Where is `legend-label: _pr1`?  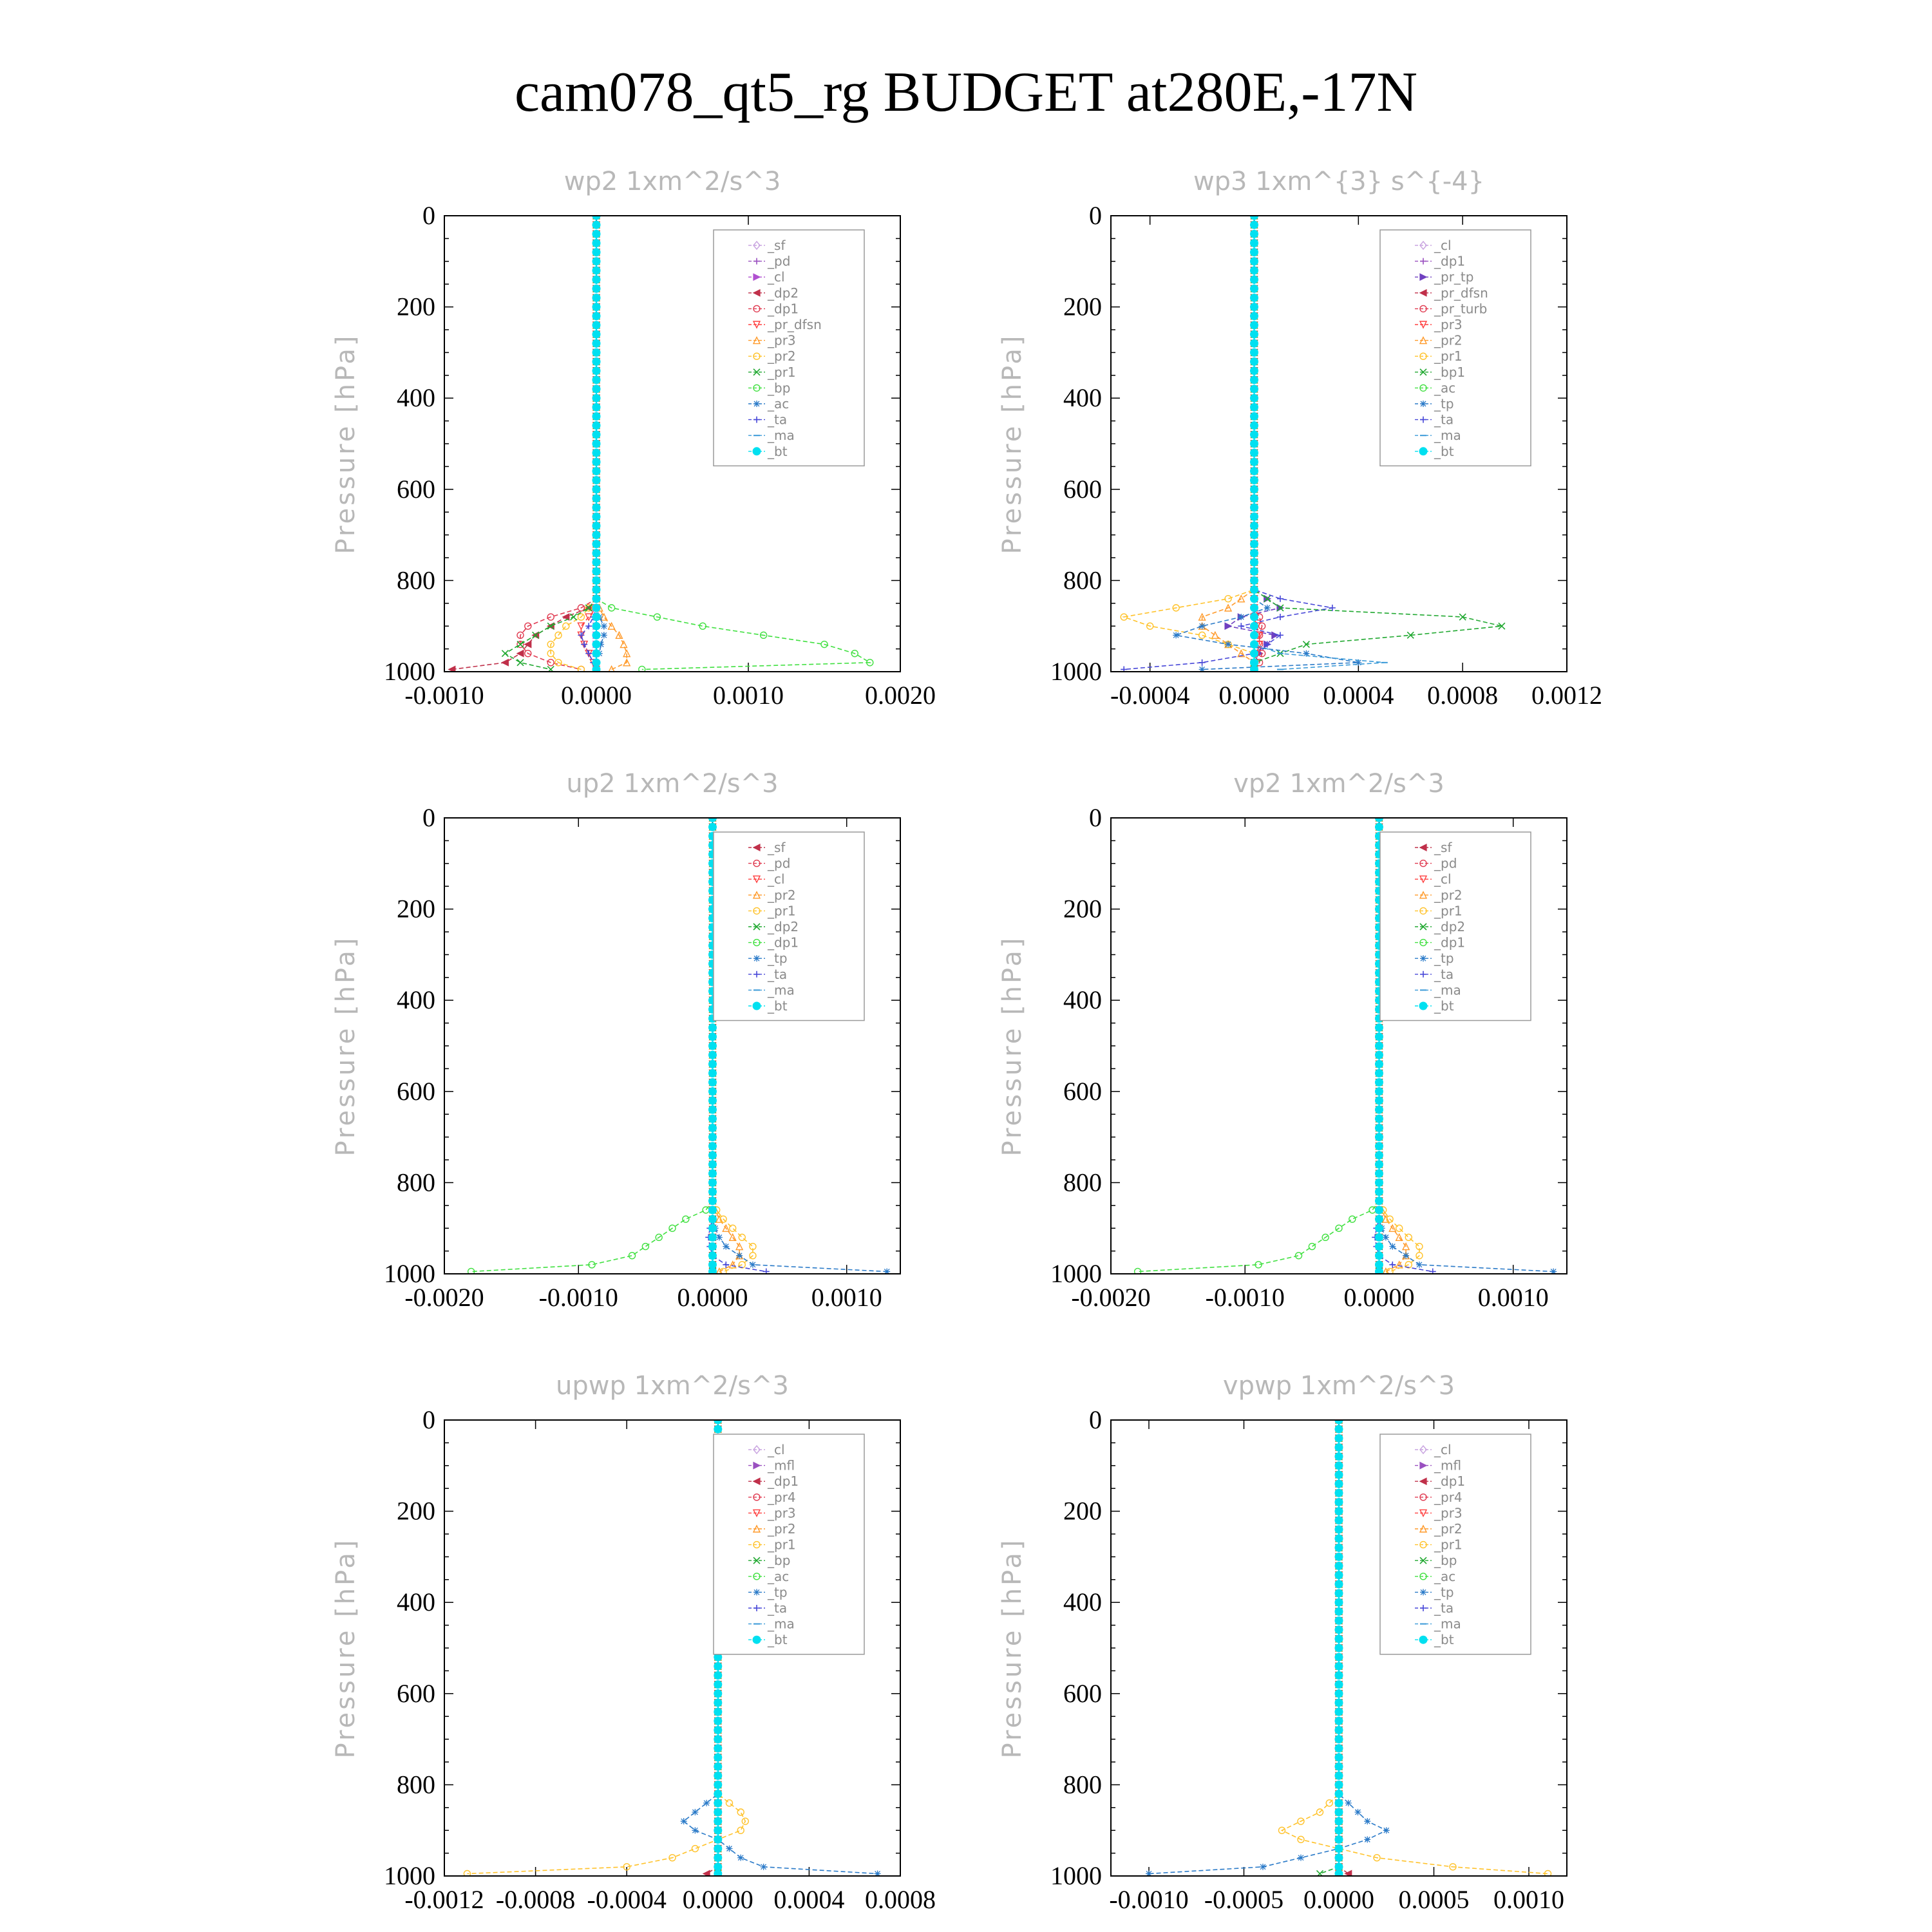
legend-label: _pr1 is located at coordinates (781, 1545).